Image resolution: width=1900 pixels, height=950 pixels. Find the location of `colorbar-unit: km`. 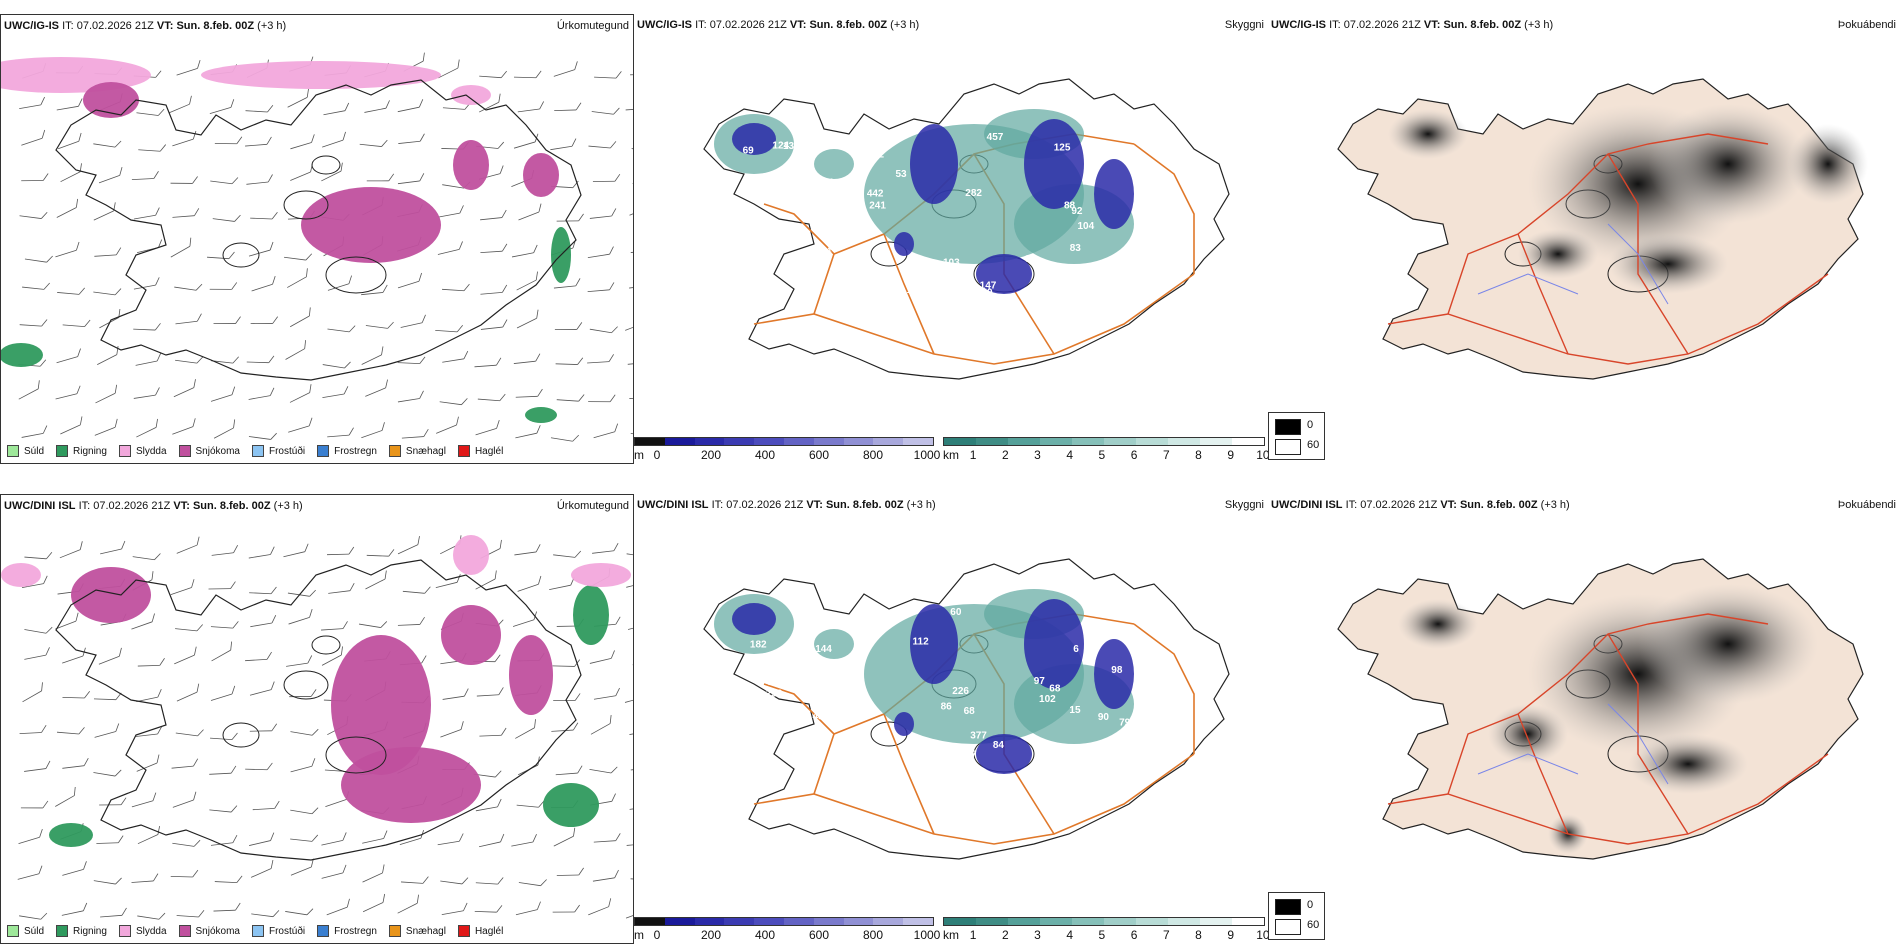

colorbar-unit: km is located at coordinates (951, 935).